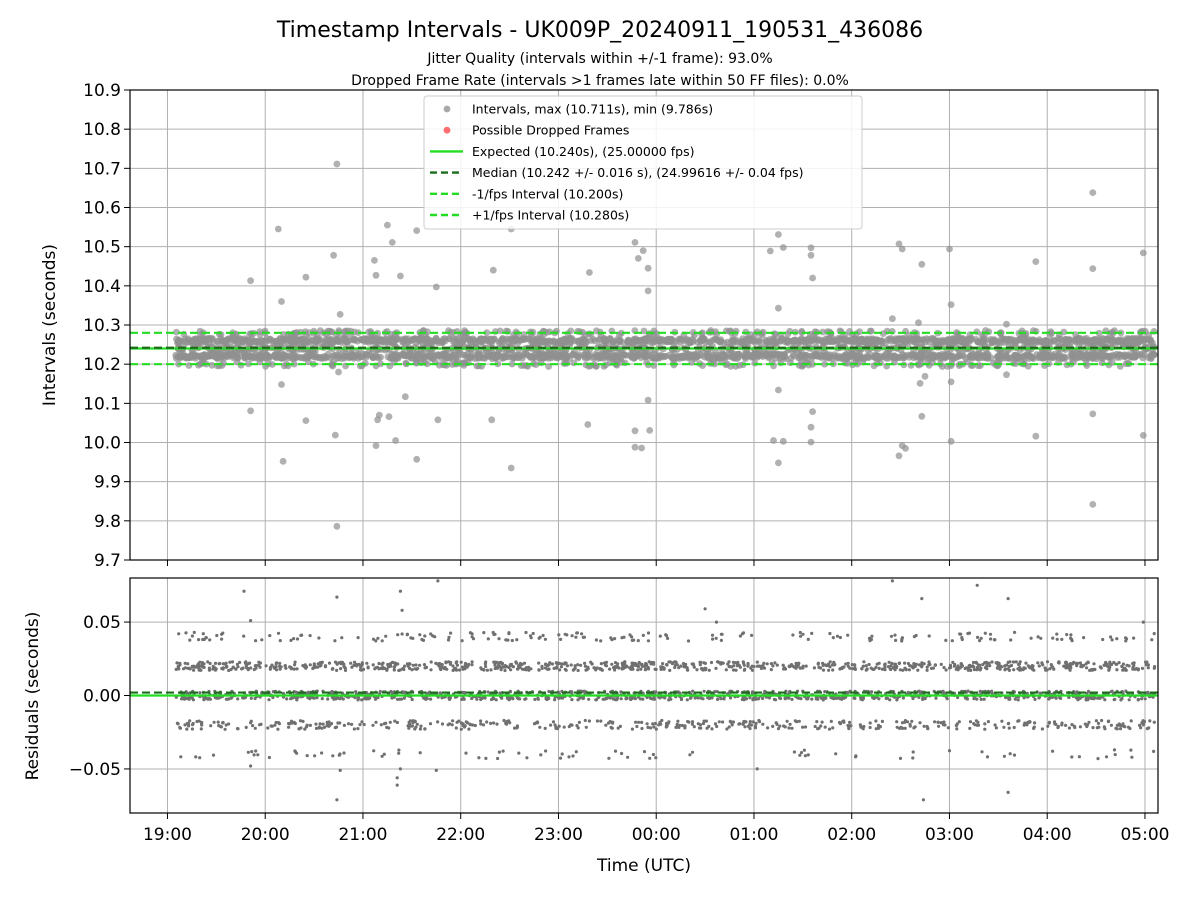  I want to click on y-tick-label: 9.7, so click(107, 561).